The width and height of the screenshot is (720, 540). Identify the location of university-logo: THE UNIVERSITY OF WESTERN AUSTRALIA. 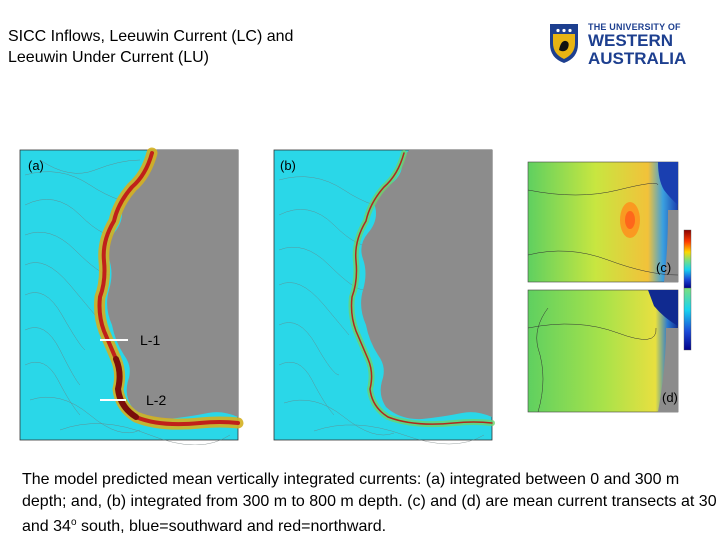
(617, 44).